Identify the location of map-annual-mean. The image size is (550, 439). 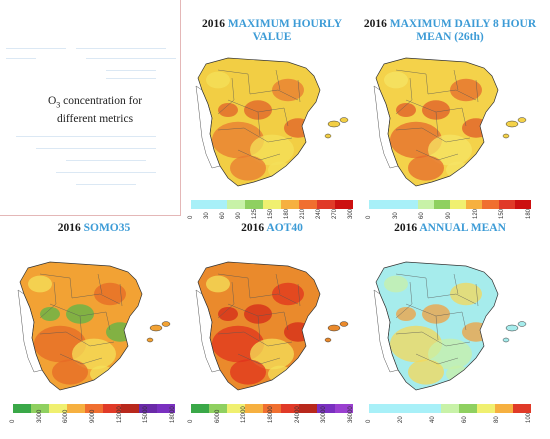
(450, 326).